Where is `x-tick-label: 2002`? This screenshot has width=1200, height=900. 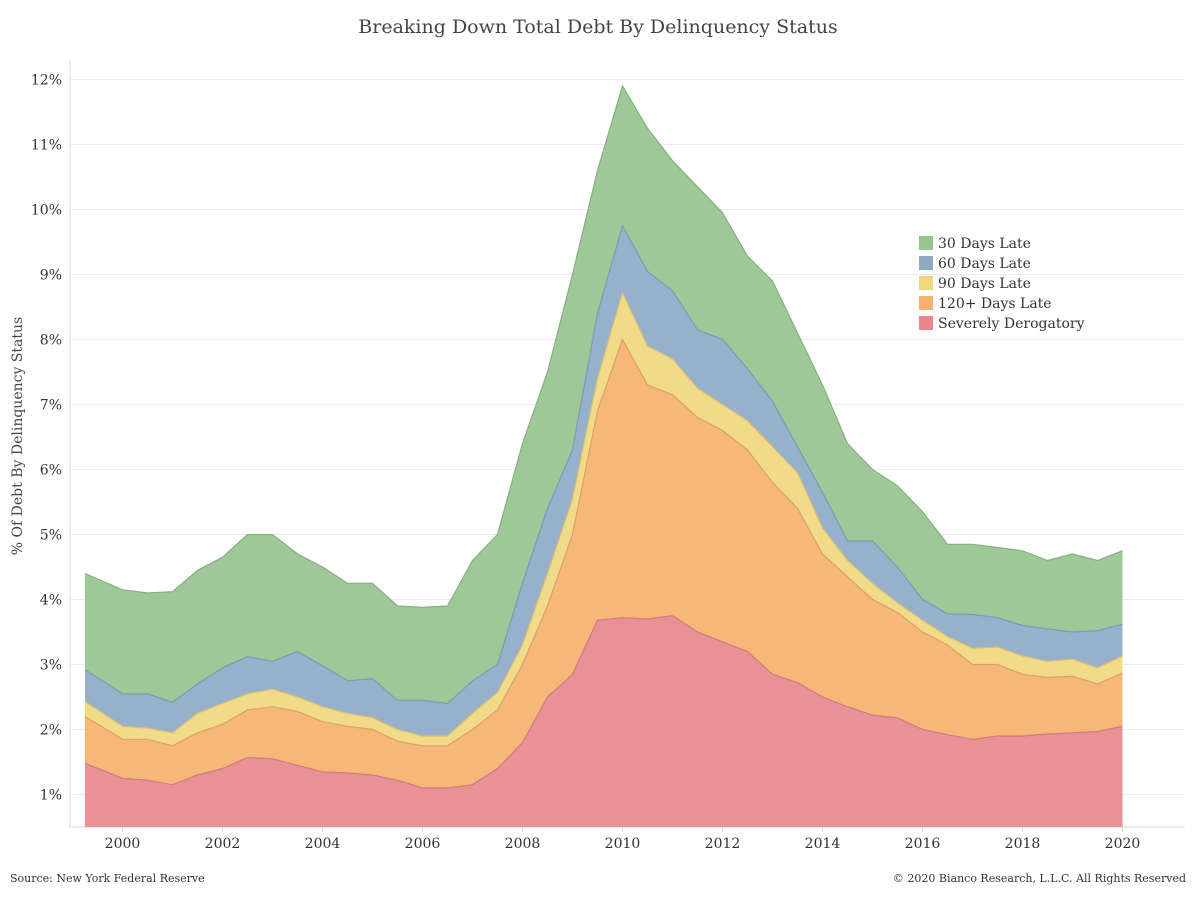
x-tick-label: 2002 is located at coordinates (223, 844).